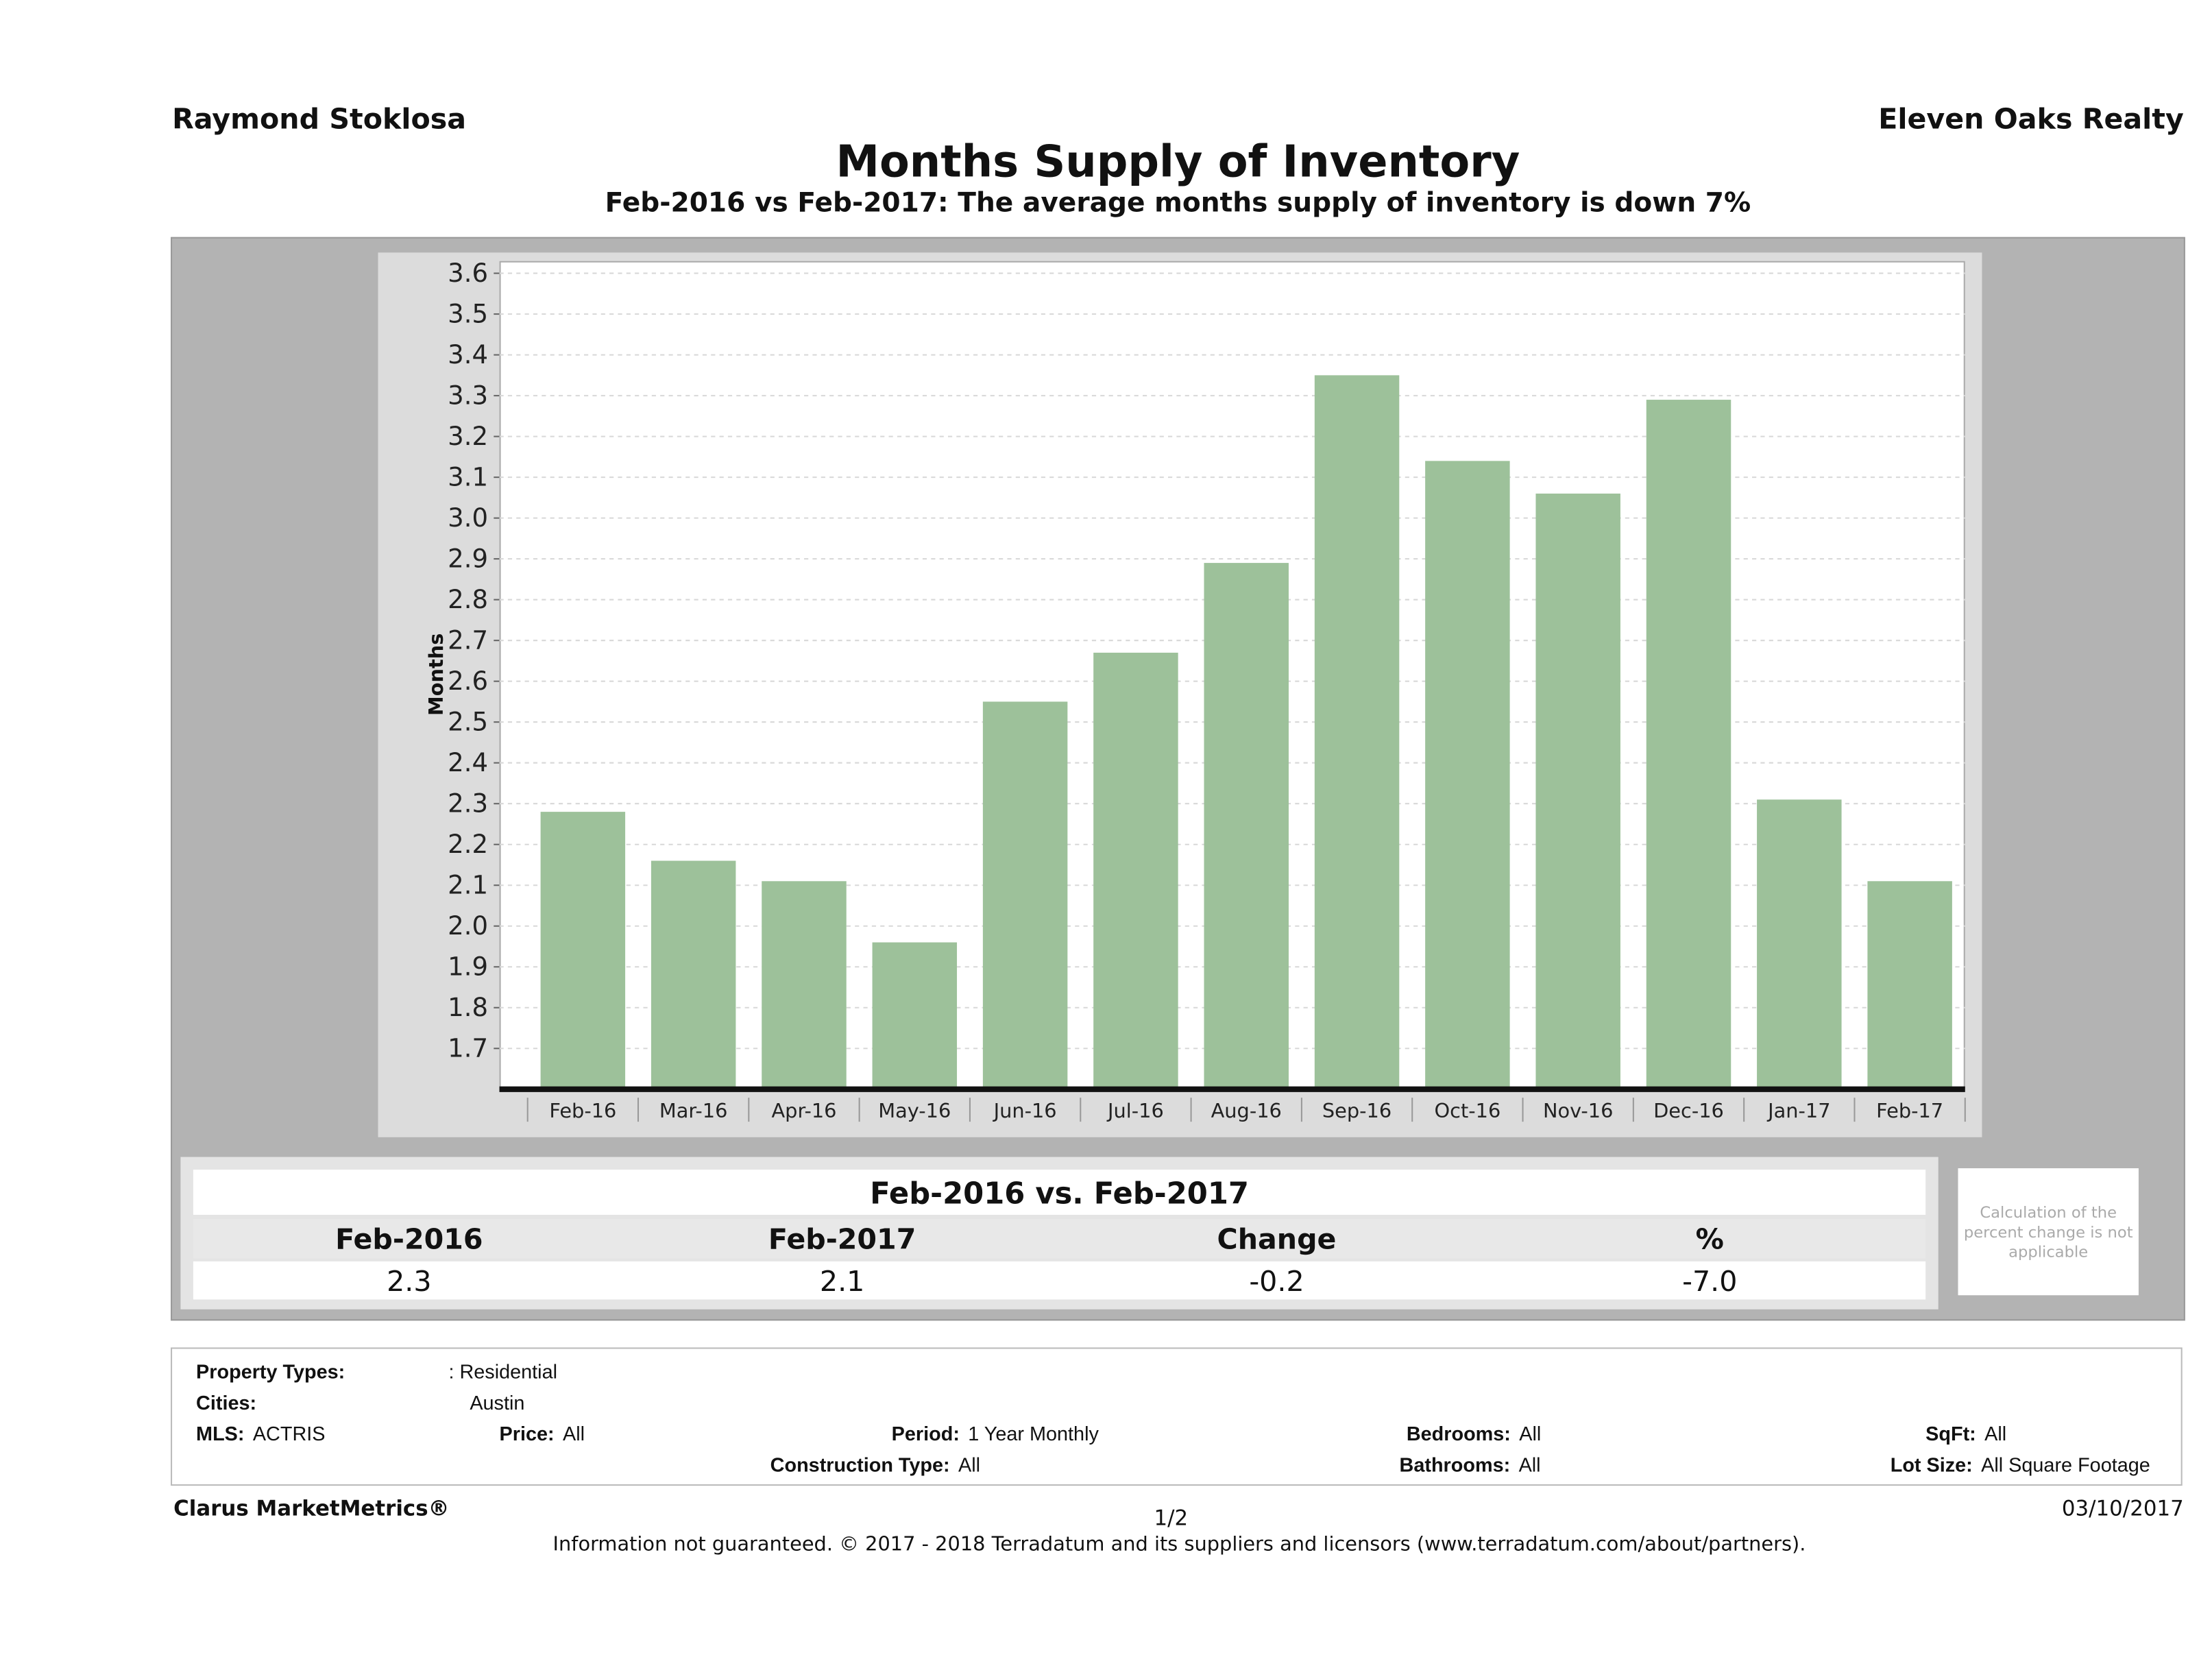  I want to click on summary-value-row: 2.3 2.1 -0.2 -7.0, so click(1059, 1280).